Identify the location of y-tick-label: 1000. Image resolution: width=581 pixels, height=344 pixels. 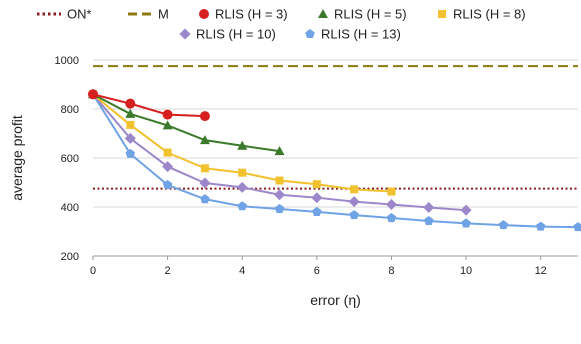
(67, 61).